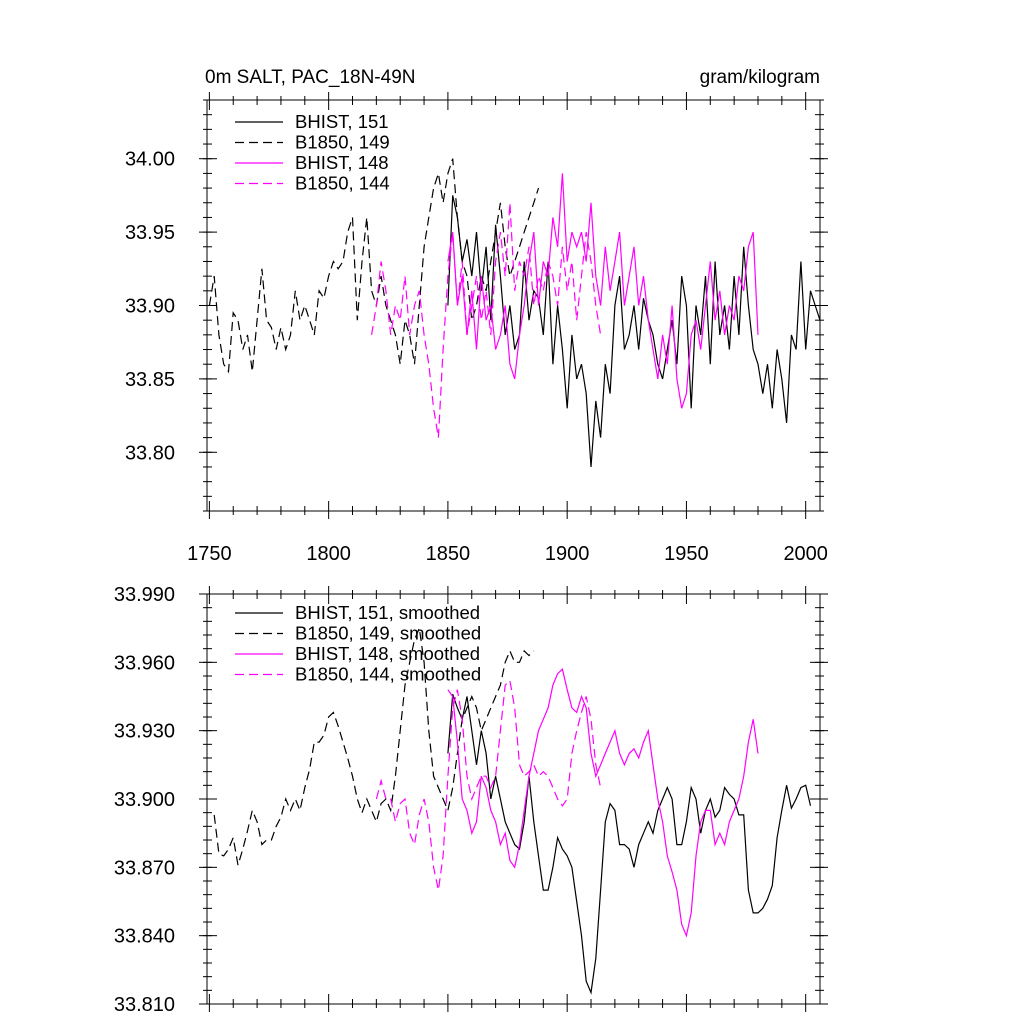 Image resolution: width=1024 pixels, height=1024 pixels. I want to click on top-title-left: 0m SALT, PAC_18N-49N, so click(310, 77).